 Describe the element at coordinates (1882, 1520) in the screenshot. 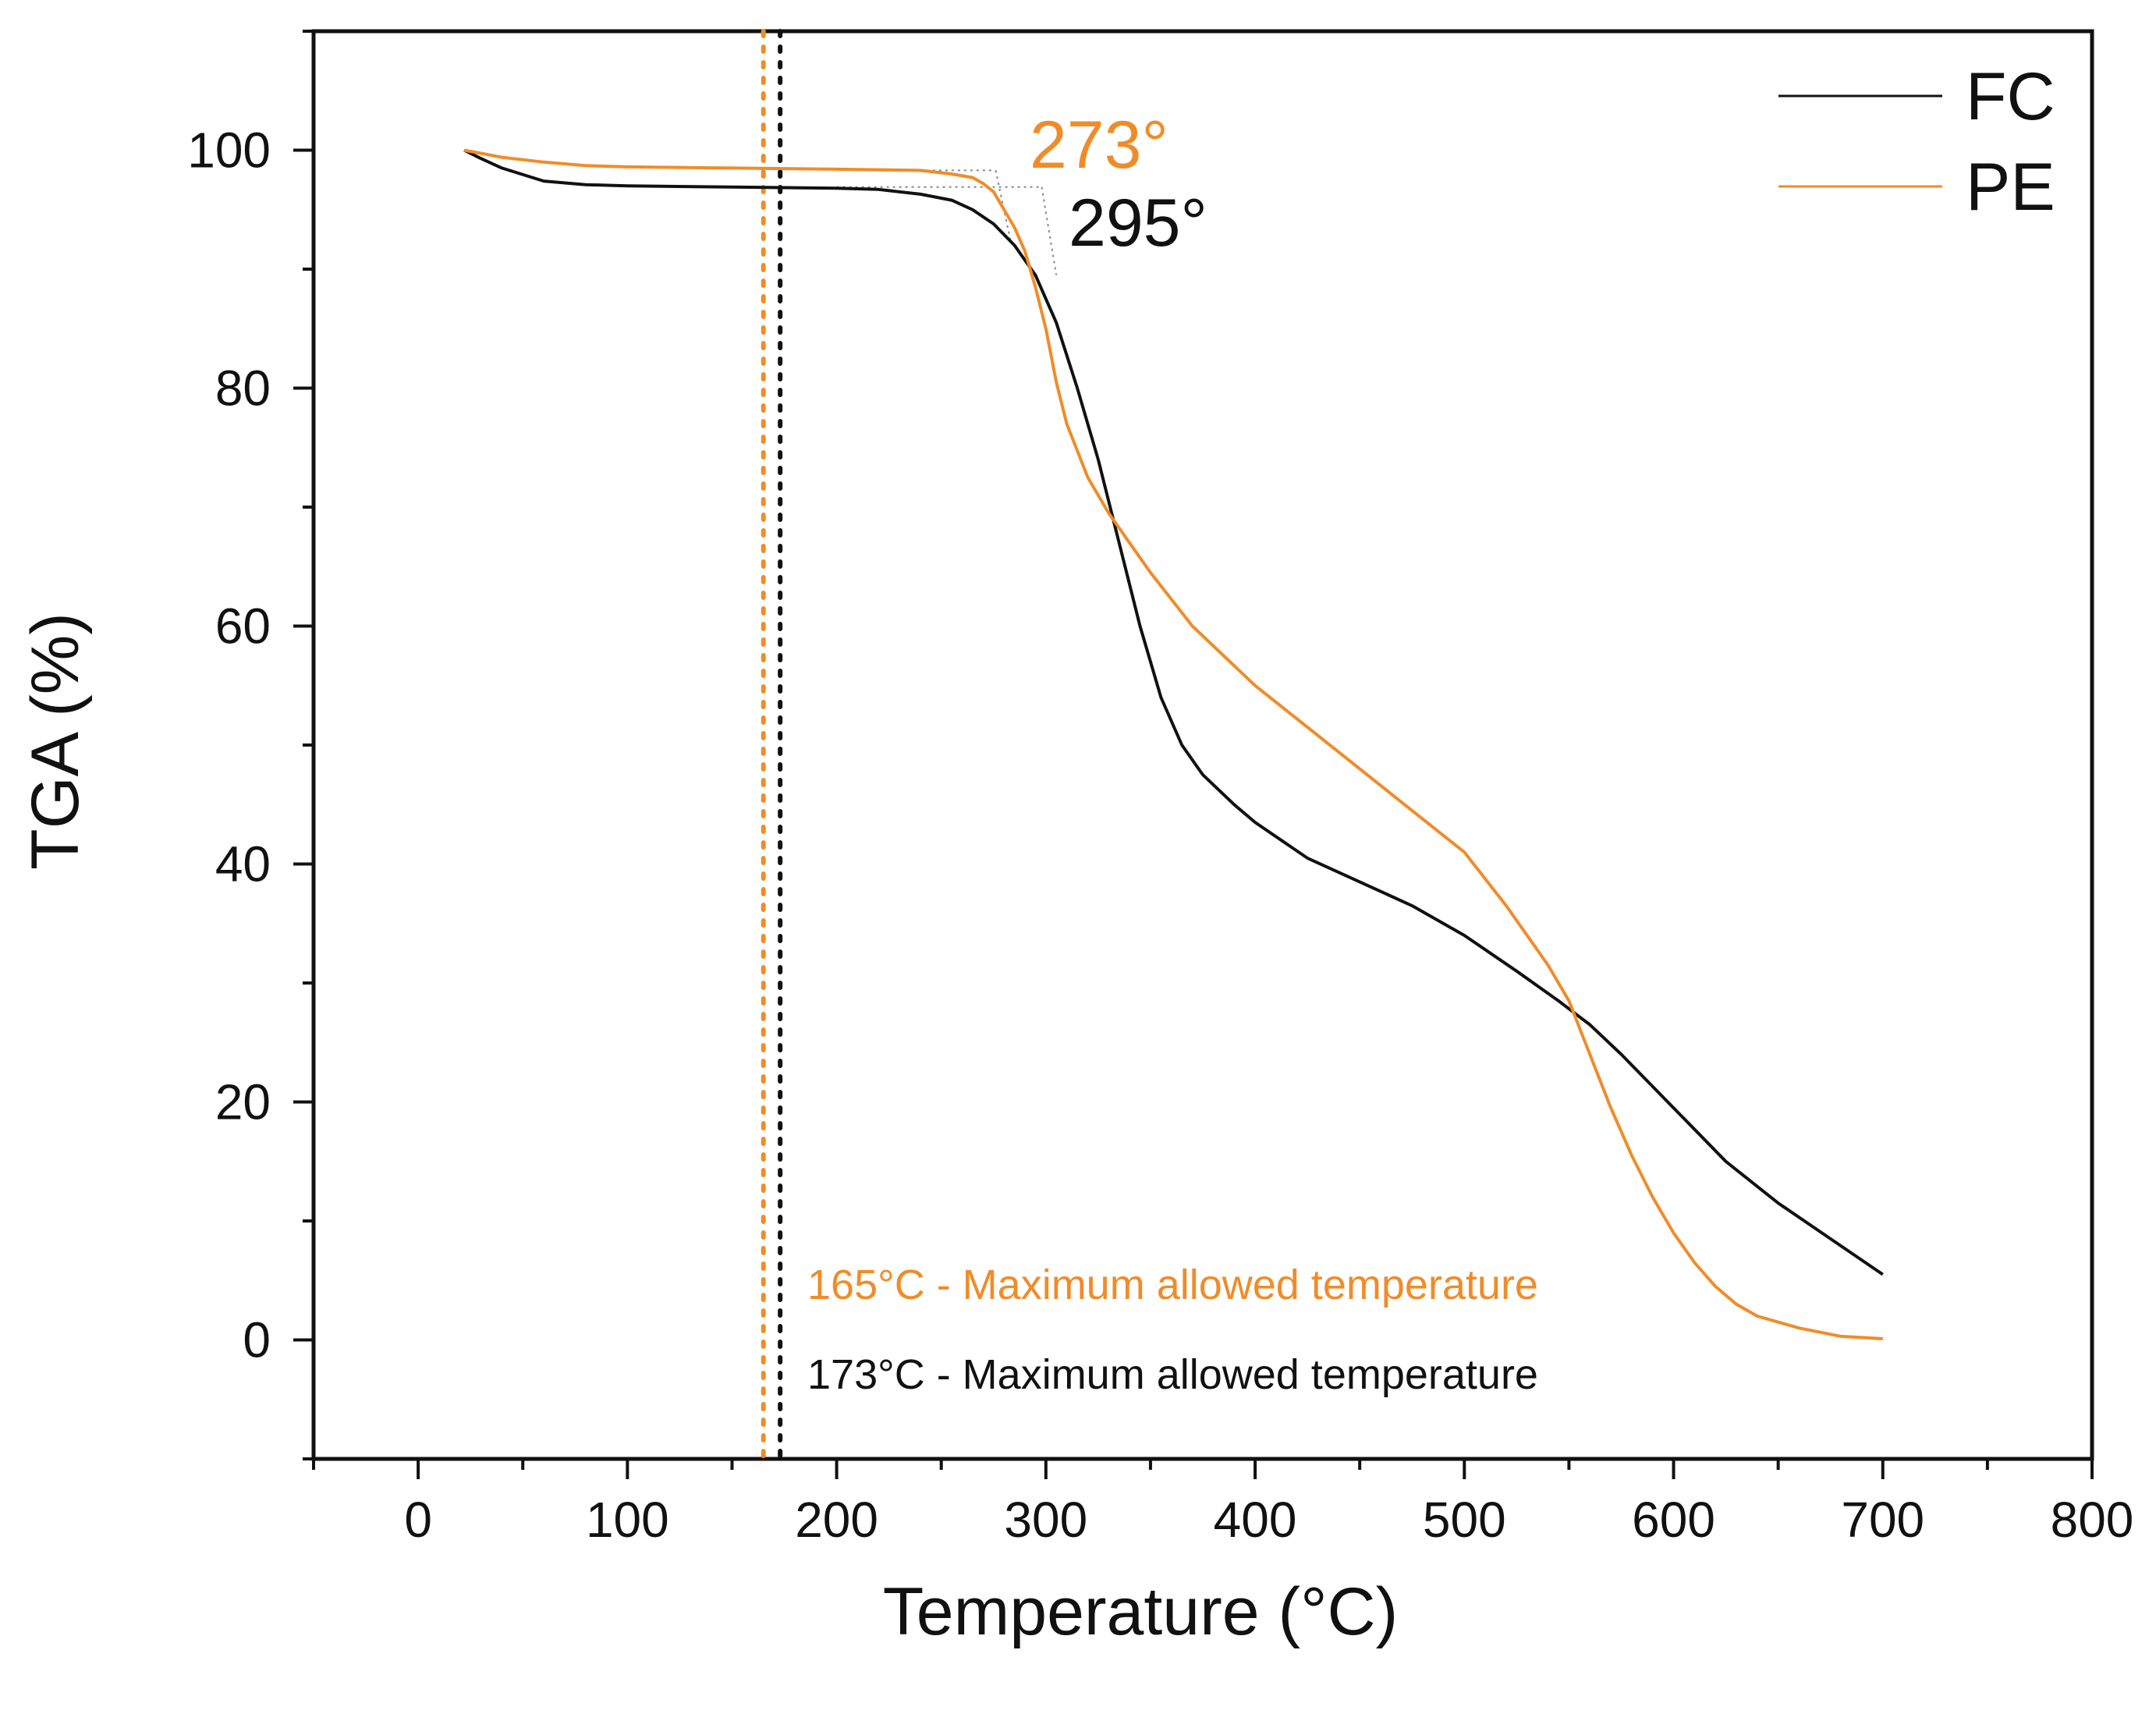

I see `x-tick-label: 700` at that location.